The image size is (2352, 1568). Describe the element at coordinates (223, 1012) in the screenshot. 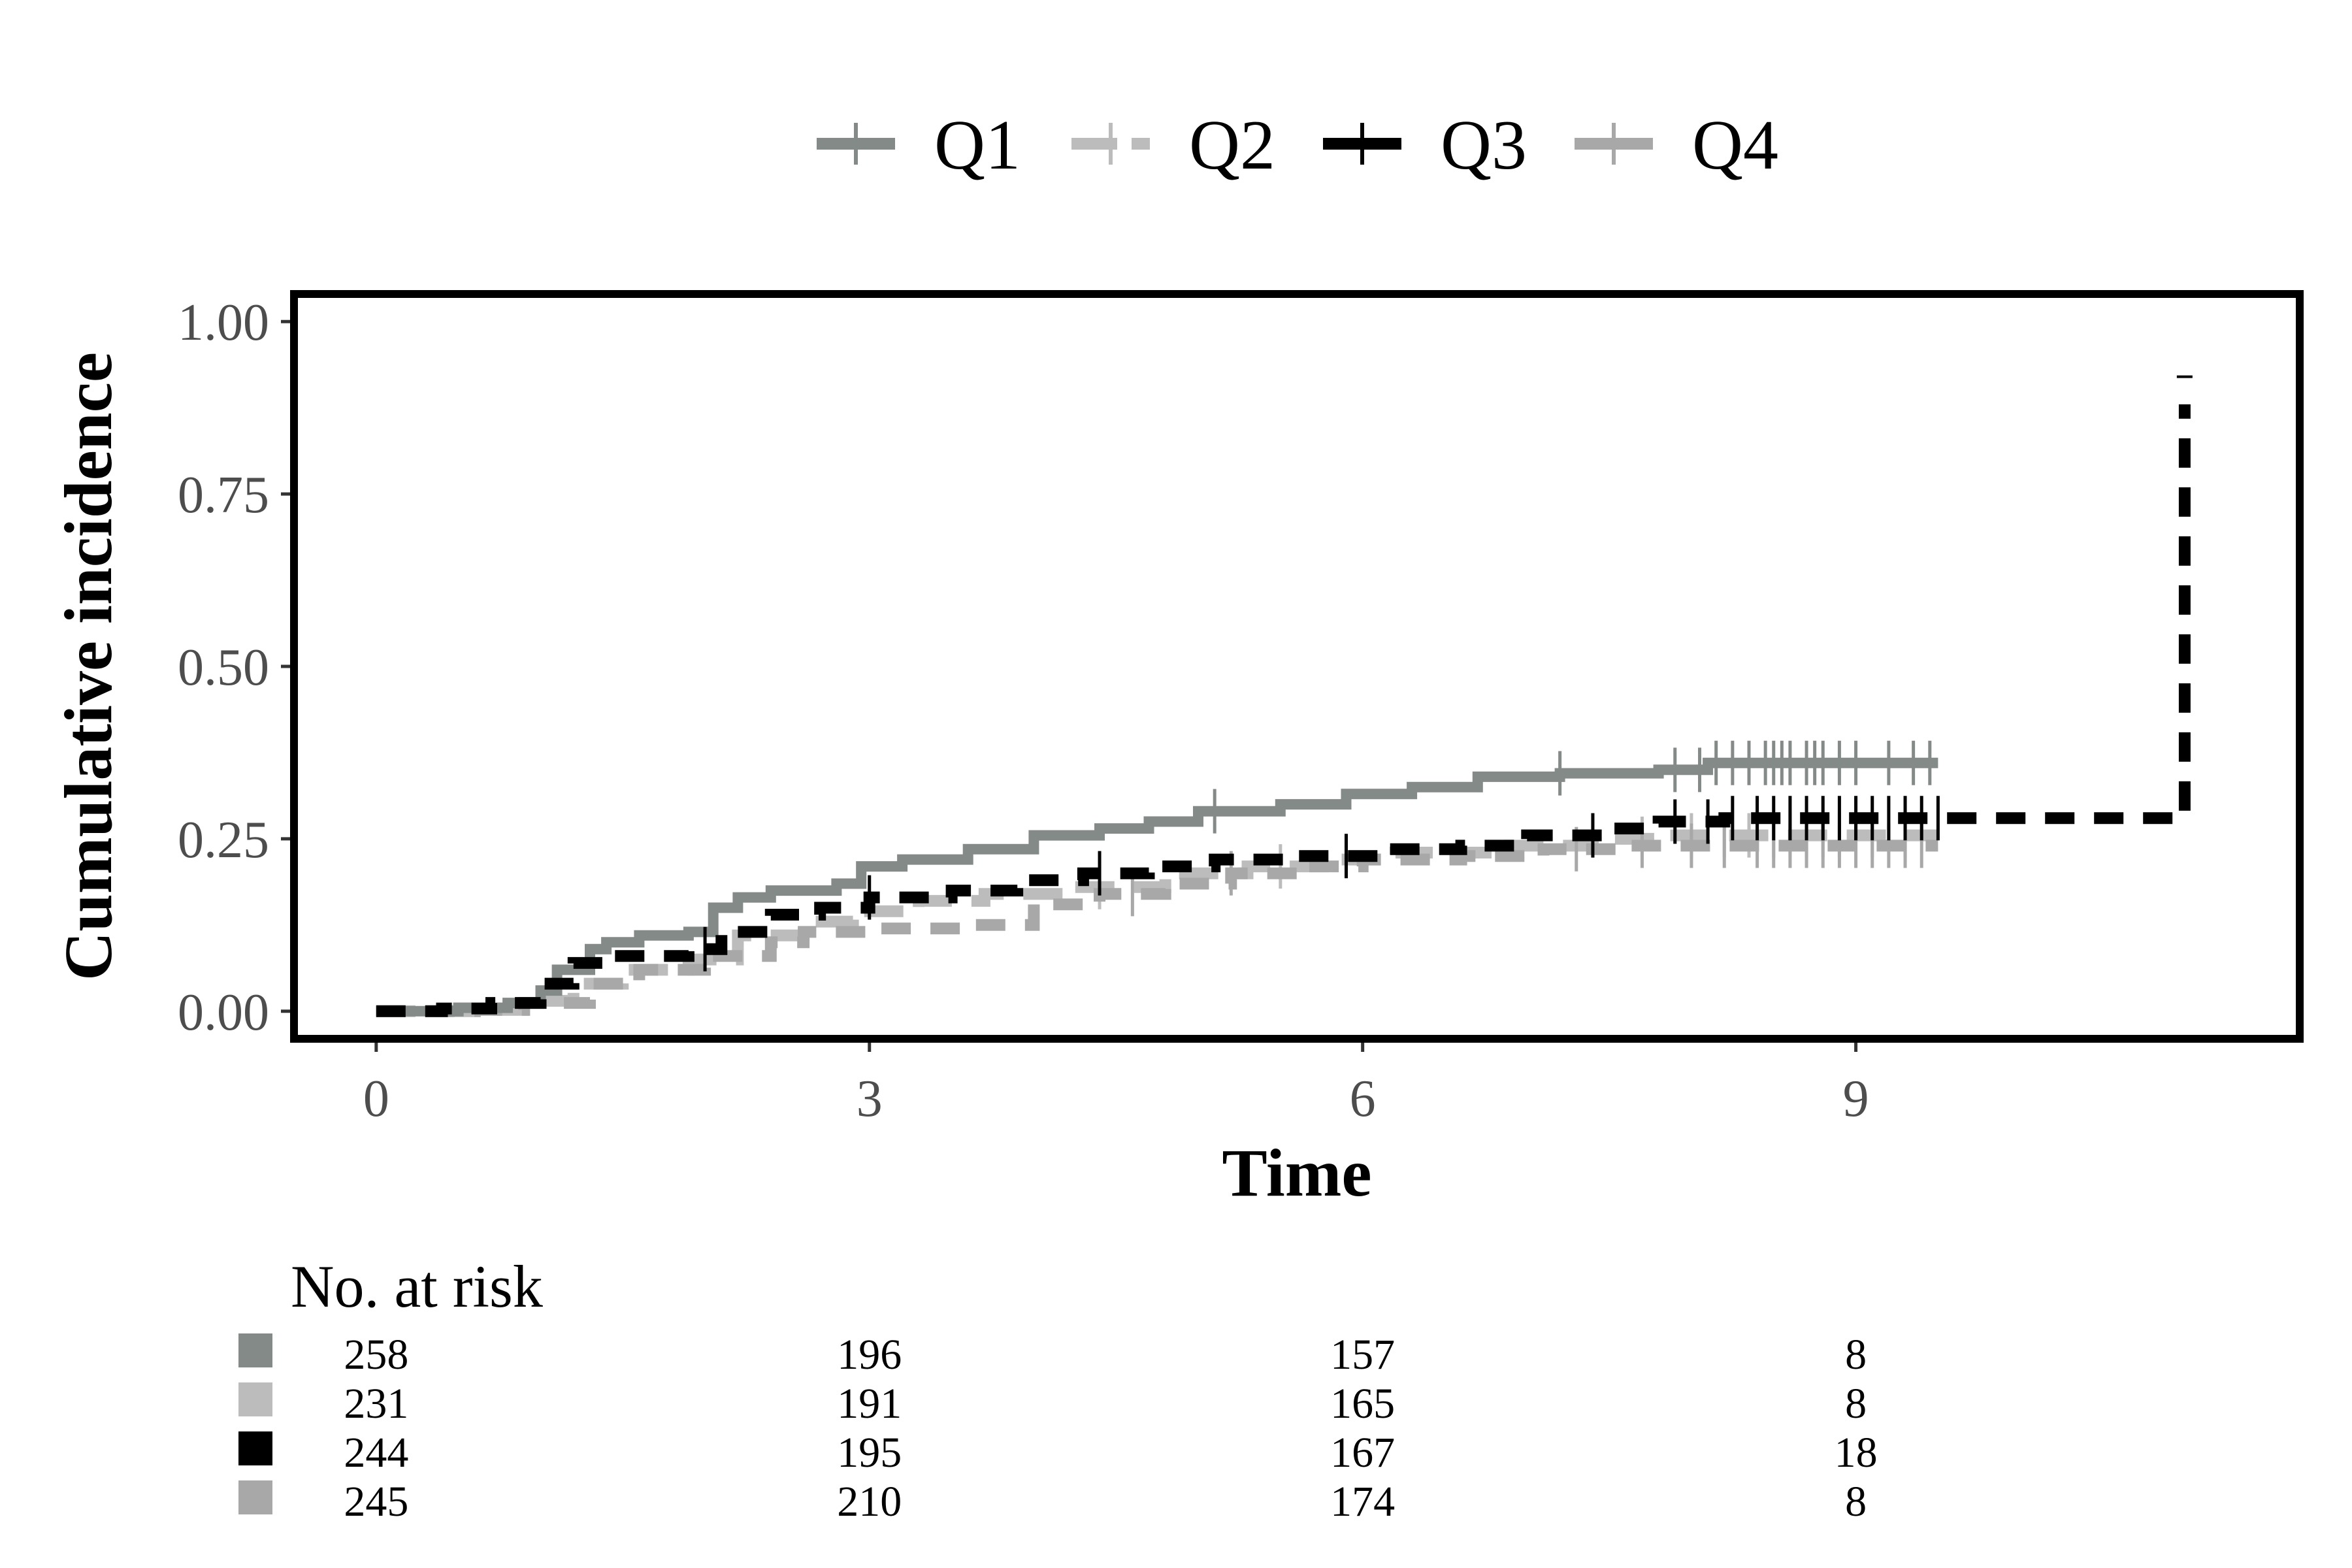

I see `y-tick-label: 0.00` at that location.